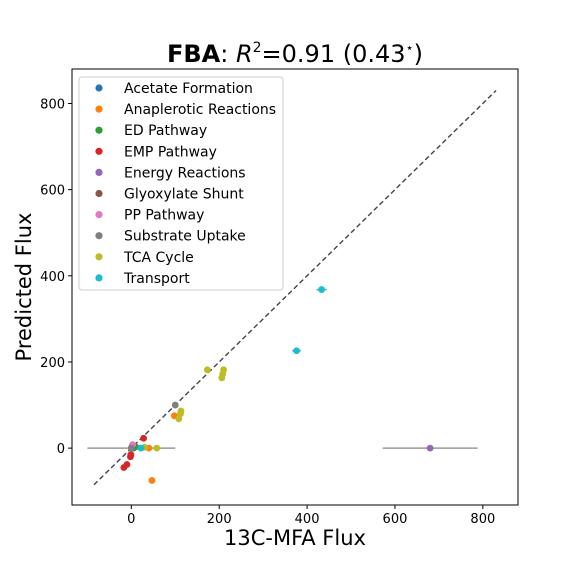 This screenshot has width=576, height=576. I want to click on y-tick-label: 200, so click(52, 363).